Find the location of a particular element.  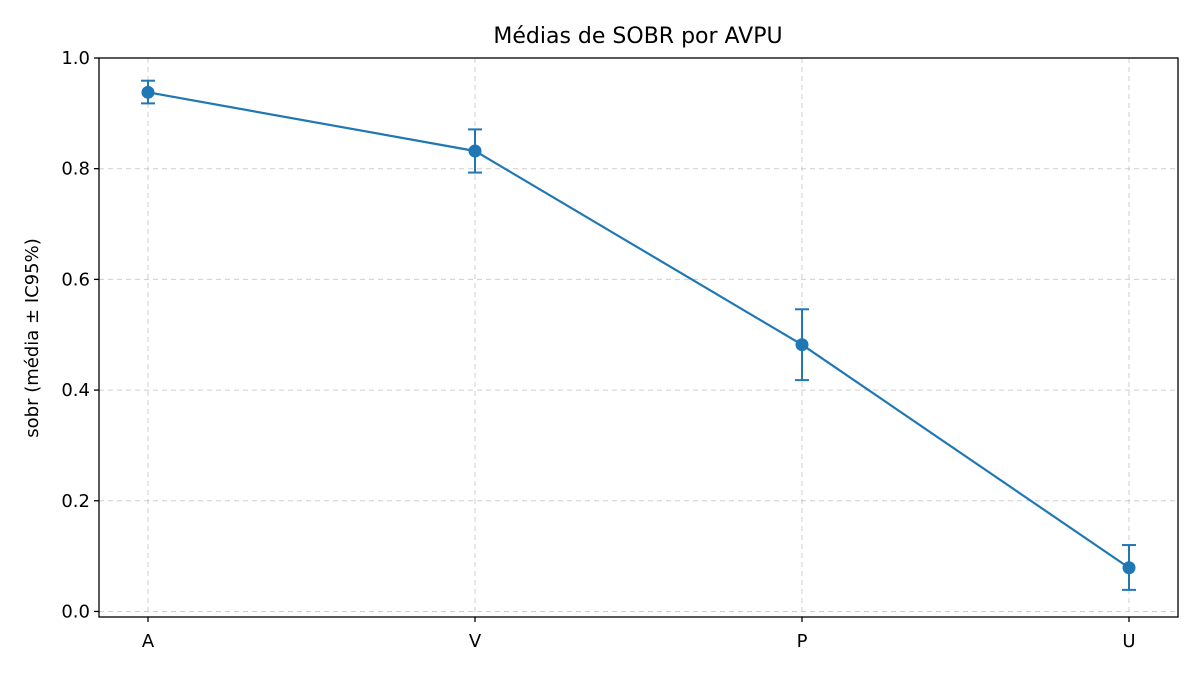

y-tick-label: 0.2 is located at coordinates (75, 501).